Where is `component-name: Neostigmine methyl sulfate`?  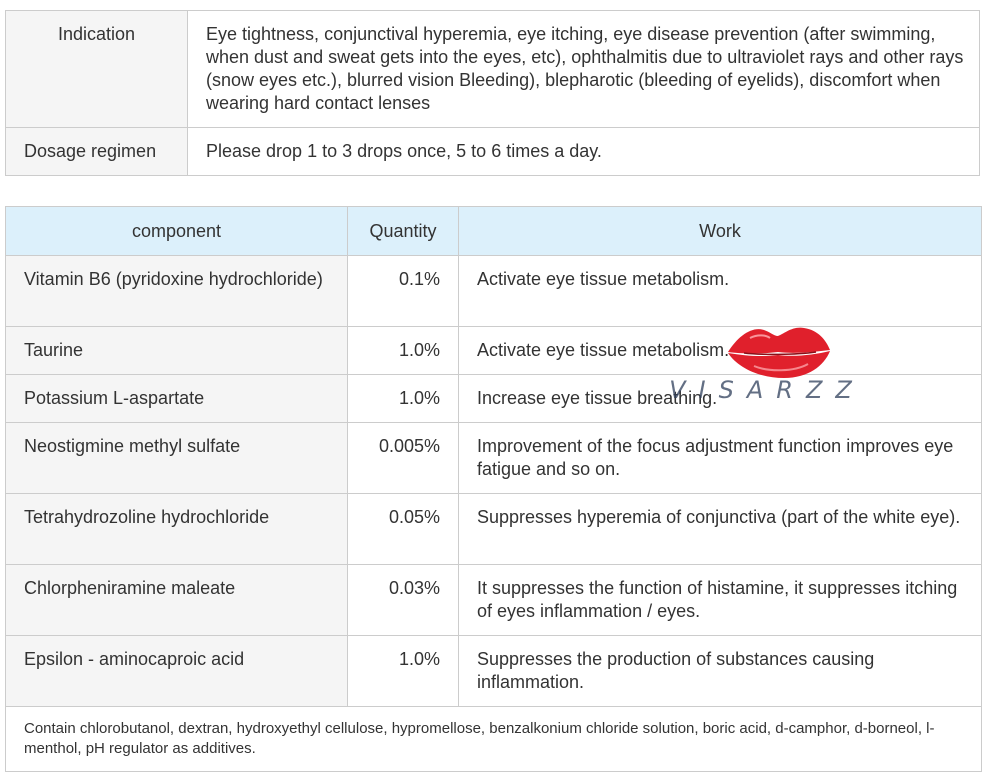 component-name: Neostigmine methyl sulfate is located at coordinates (176, 458).